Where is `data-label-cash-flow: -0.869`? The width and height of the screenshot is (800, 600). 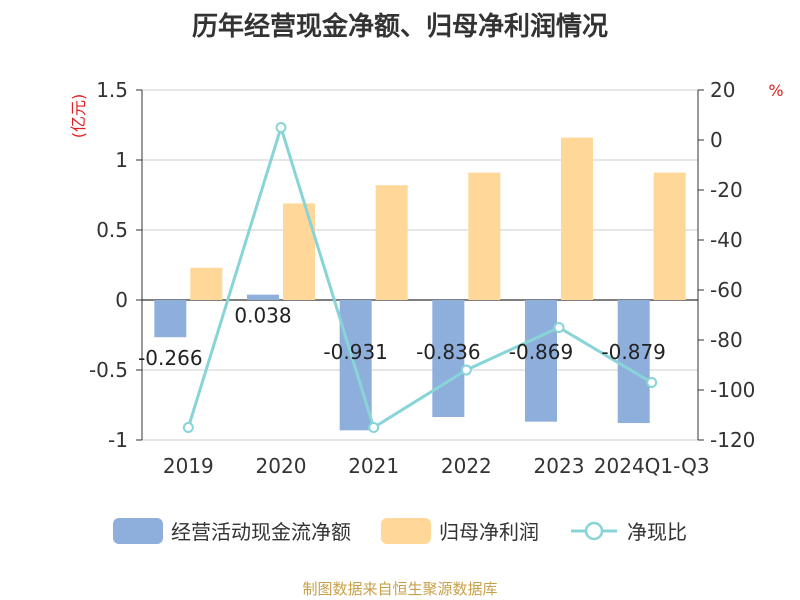 data-label-cash-flow: -0.869 is located at coordinates (541, 352).